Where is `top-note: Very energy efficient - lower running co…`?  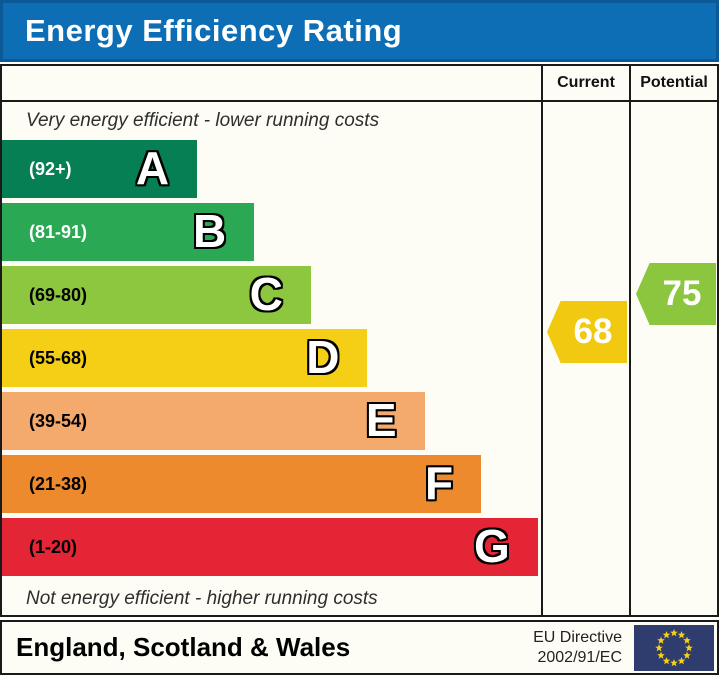
top-note: Very energy efficient - lower running co… is located at coordinates (203, 120).